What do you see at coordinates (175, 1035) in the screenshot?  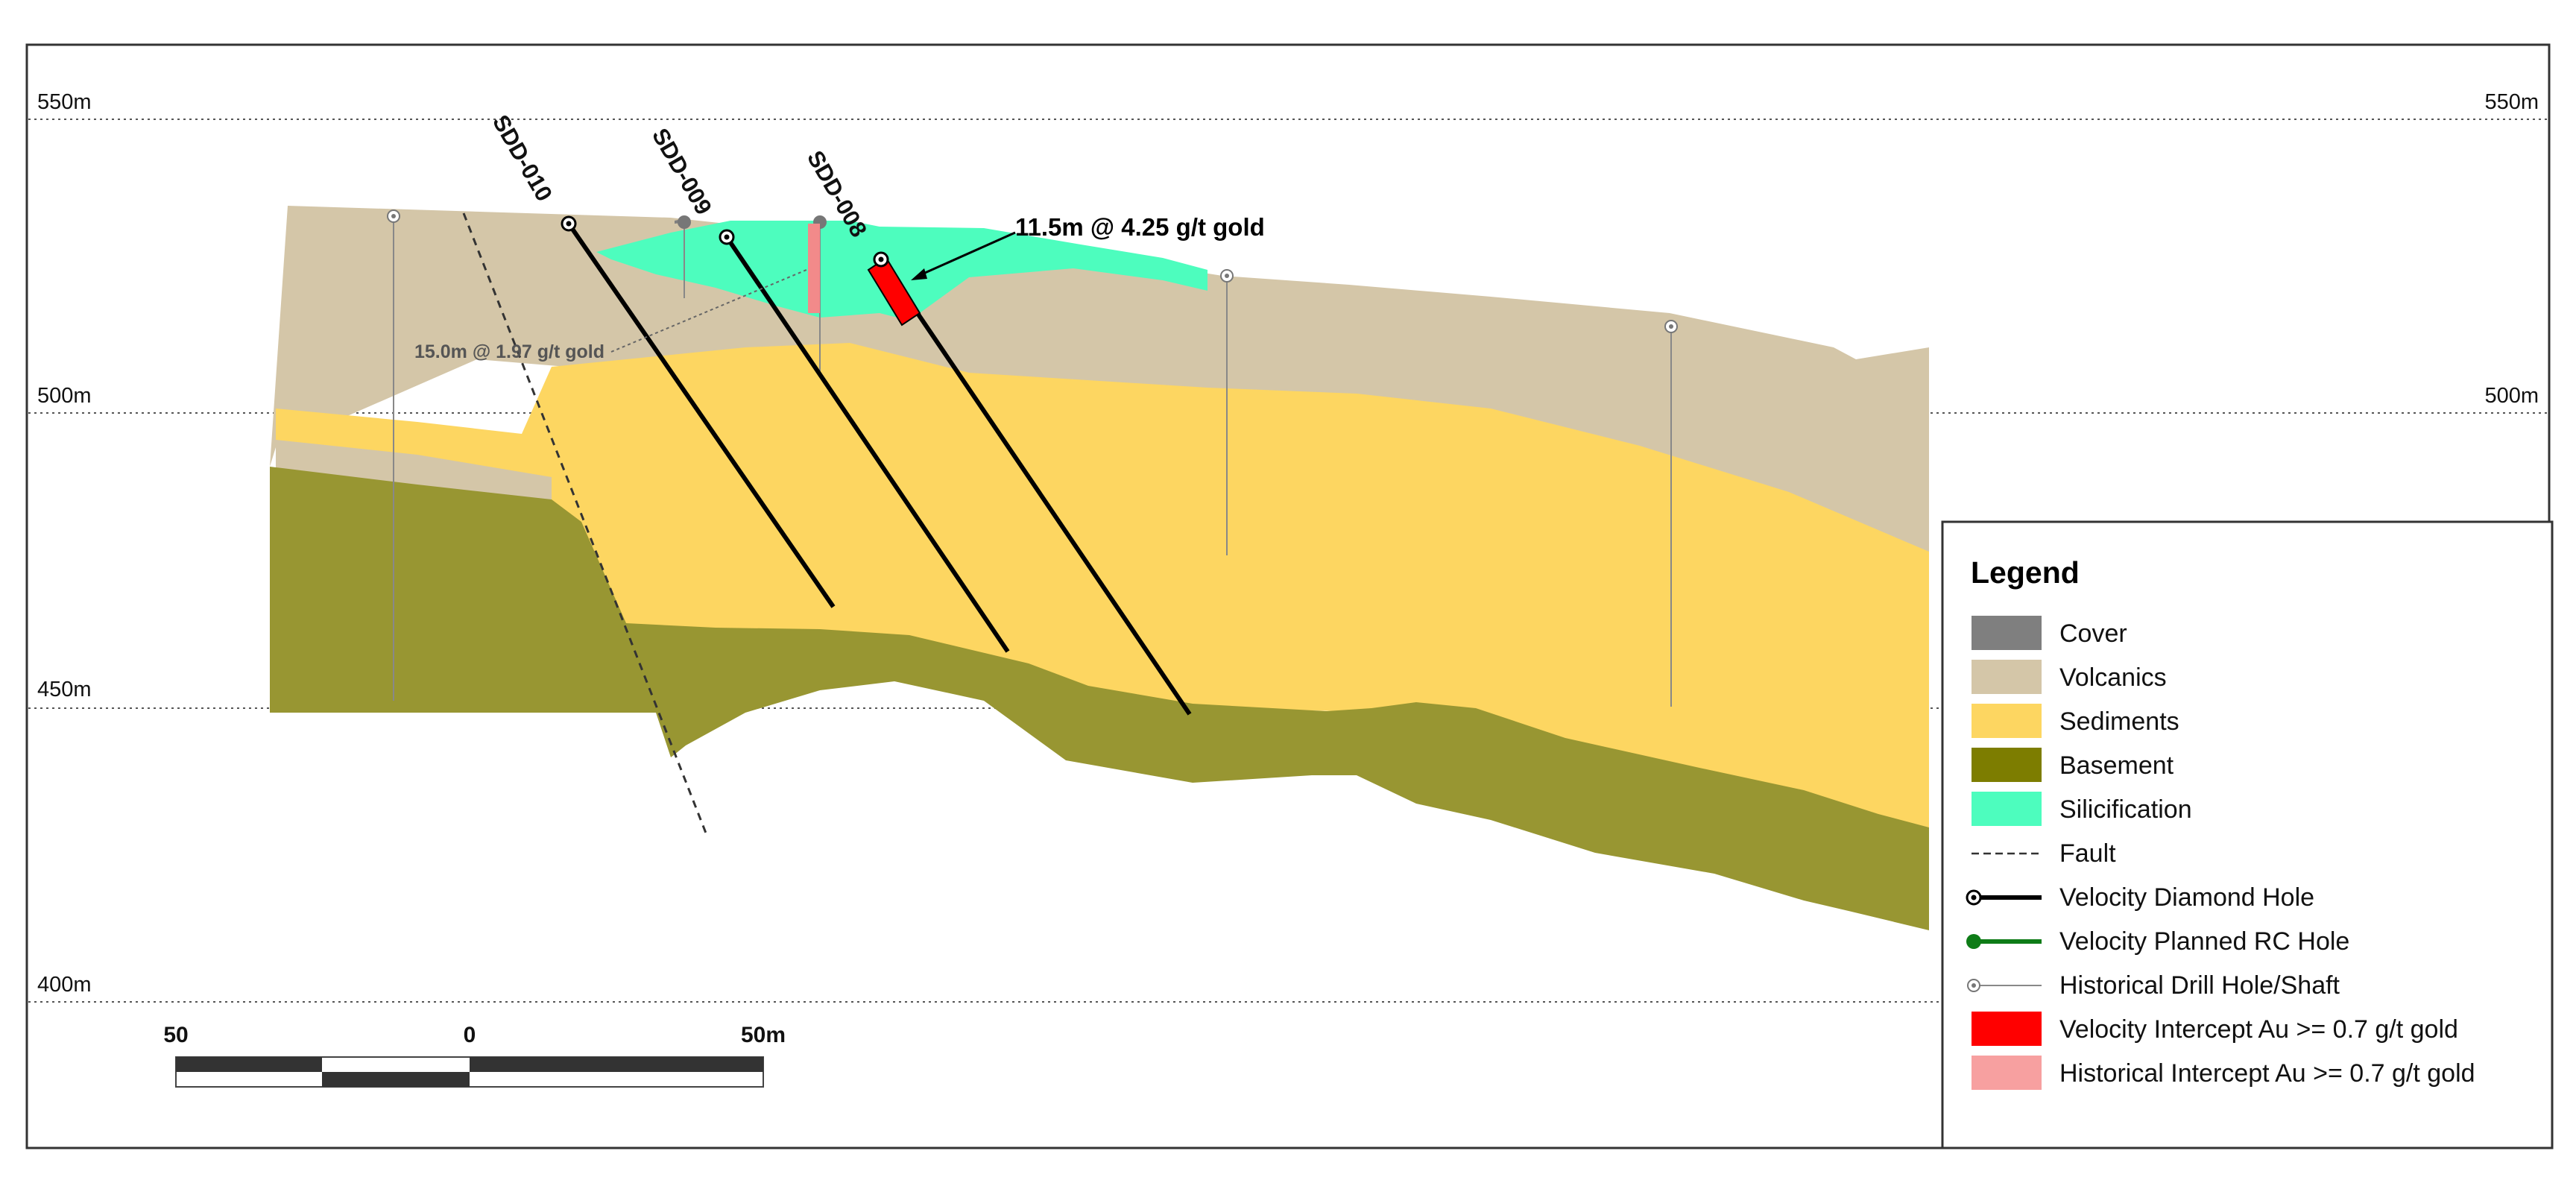 I see `scale-label-left: 50` at bounding box center [175, 1035].